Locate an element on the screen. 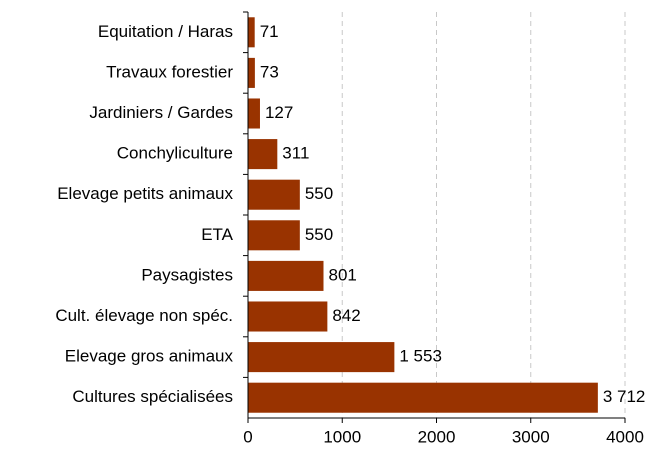 This screenshot has height=462, width=656. x-tick-label: 4000 is located at coordinates (625, 436).